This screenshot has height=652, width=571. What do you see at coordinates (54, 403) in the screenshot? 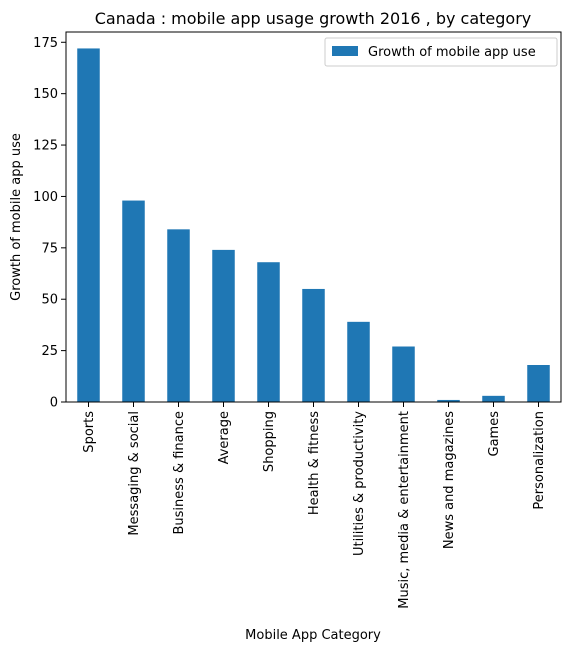
I see `y-tick-label-0: 0` at bounding box center [54, 403].